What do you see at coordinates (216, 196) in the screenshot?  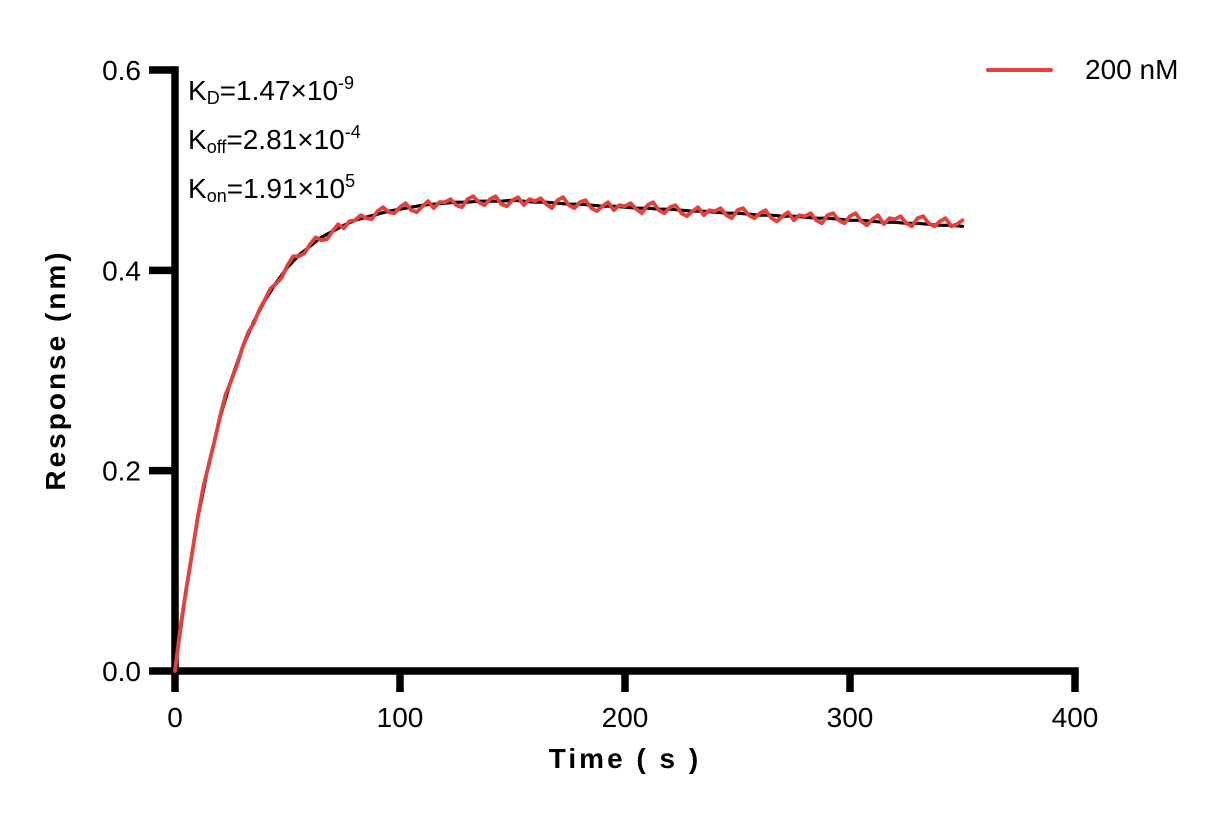 I see `kon-subscript: on` at bounding box center [216, 196].